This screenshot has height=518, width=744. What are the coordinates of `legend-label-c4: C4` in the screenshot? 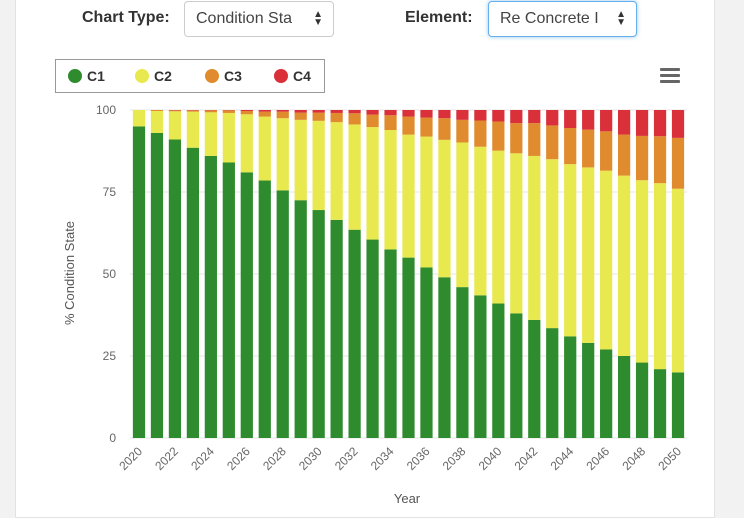 It's located at (302, 76).